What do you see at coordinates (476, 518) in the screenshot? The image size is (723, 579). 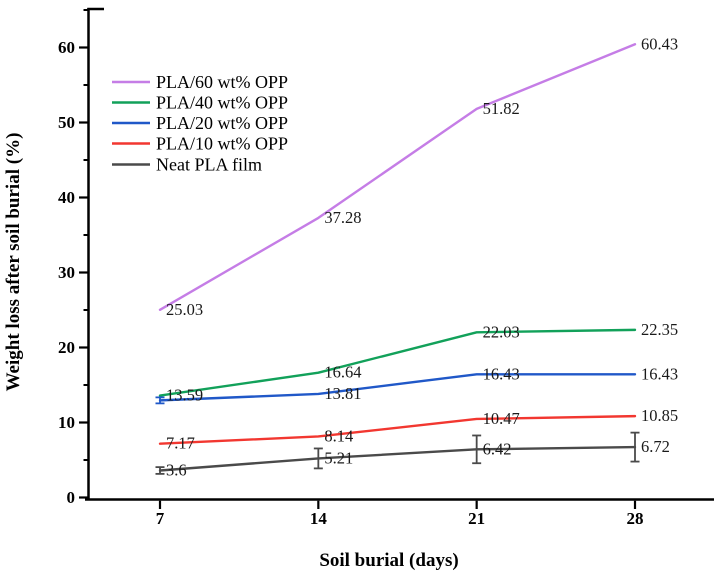 I see `x-tick-label: 21` at bounding box center [476, 518].